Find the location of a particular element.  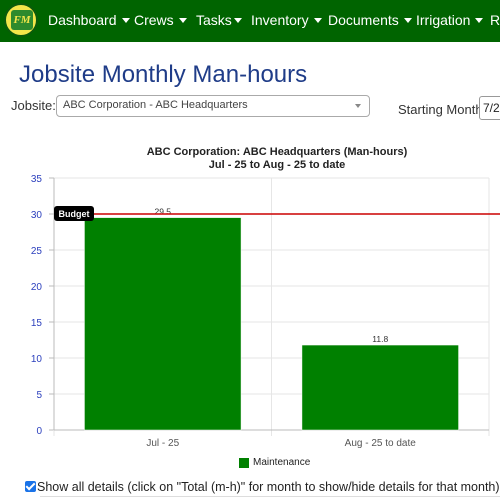

nav-item-reports: Re is located at coordinates (495, 20).